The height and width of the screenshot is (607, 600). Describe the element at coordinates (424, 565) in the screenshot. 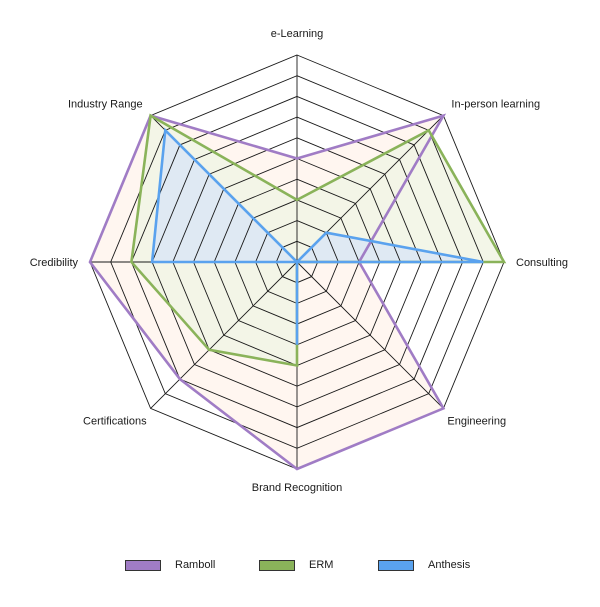

I see `legend-item-anthesis: Anthesis` at that location.